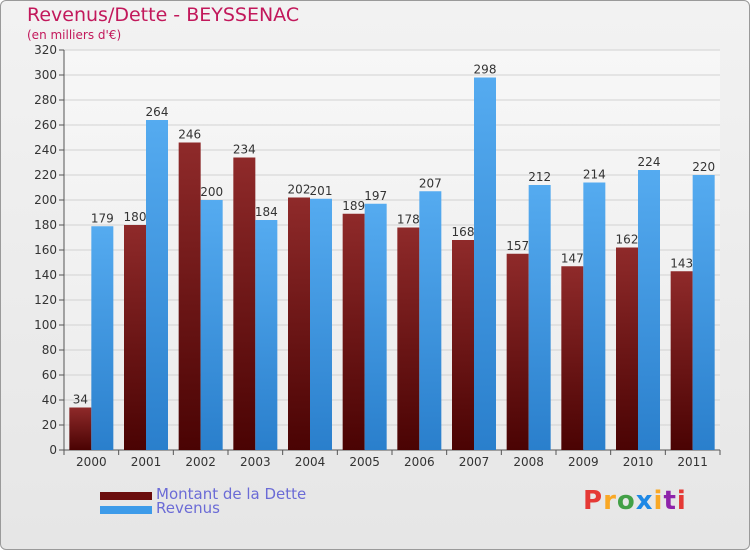 The image size is (750, 550). What do you see at coordinates (231, 494) in the screenshot?
I see `legend-label-dette: Montant de la Dette` at bounding box center [231, 494].